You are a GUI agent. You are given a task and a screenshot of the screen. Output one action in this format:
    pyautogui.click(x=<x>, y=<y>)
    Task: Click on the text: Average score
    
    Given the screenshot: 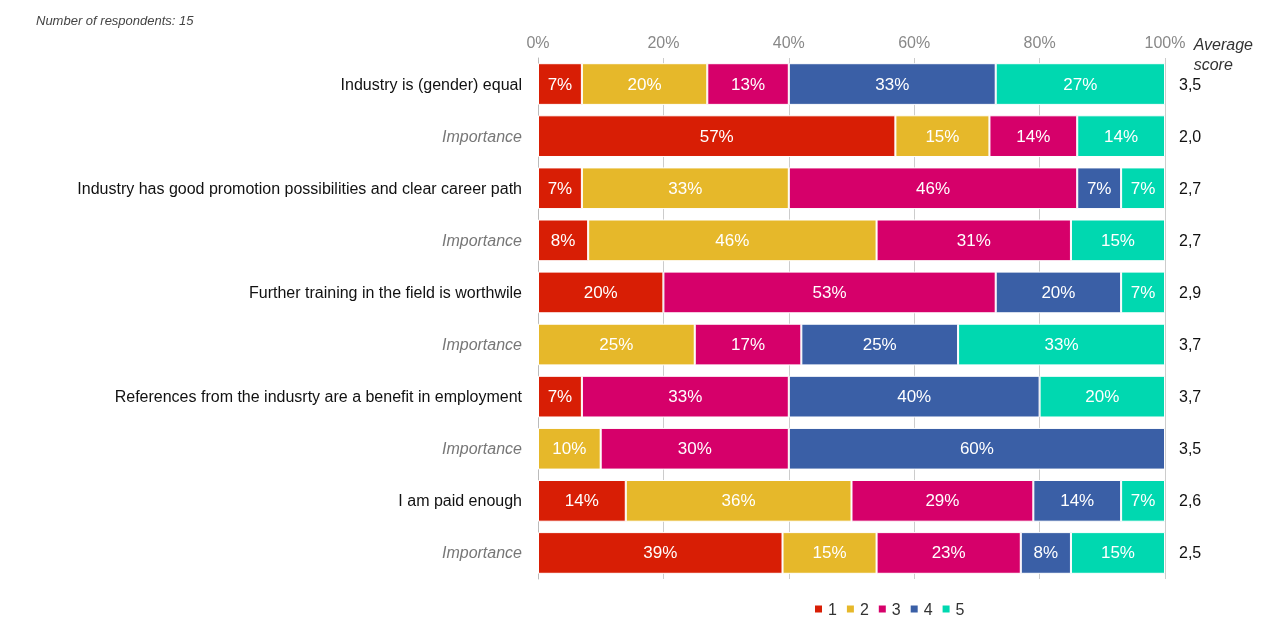 What is the action you would take?
    pyautogui.click(x=1223, y=54)
    